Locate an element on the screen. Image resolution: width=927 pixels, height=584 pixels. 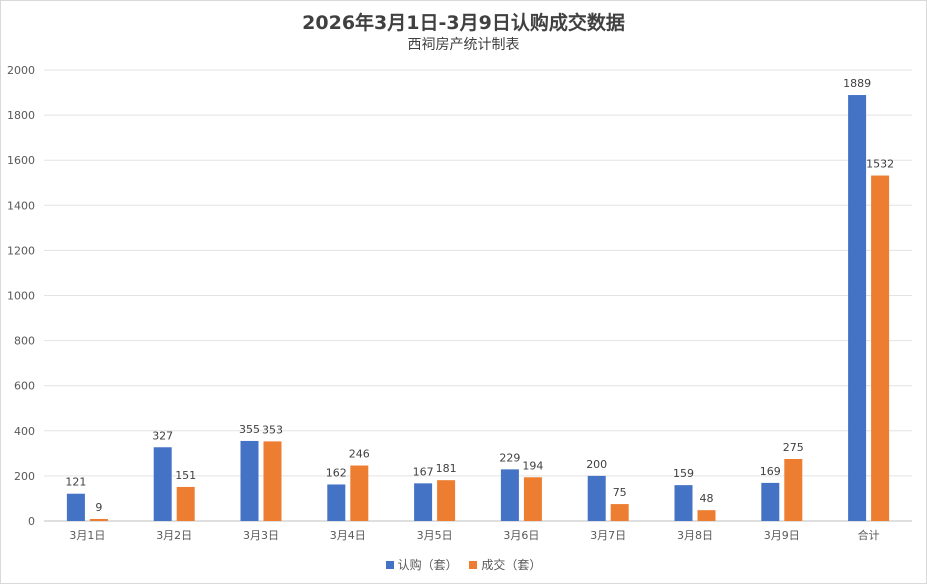
x-tick-label: 3月7日 is located at coordinates (608, 535).